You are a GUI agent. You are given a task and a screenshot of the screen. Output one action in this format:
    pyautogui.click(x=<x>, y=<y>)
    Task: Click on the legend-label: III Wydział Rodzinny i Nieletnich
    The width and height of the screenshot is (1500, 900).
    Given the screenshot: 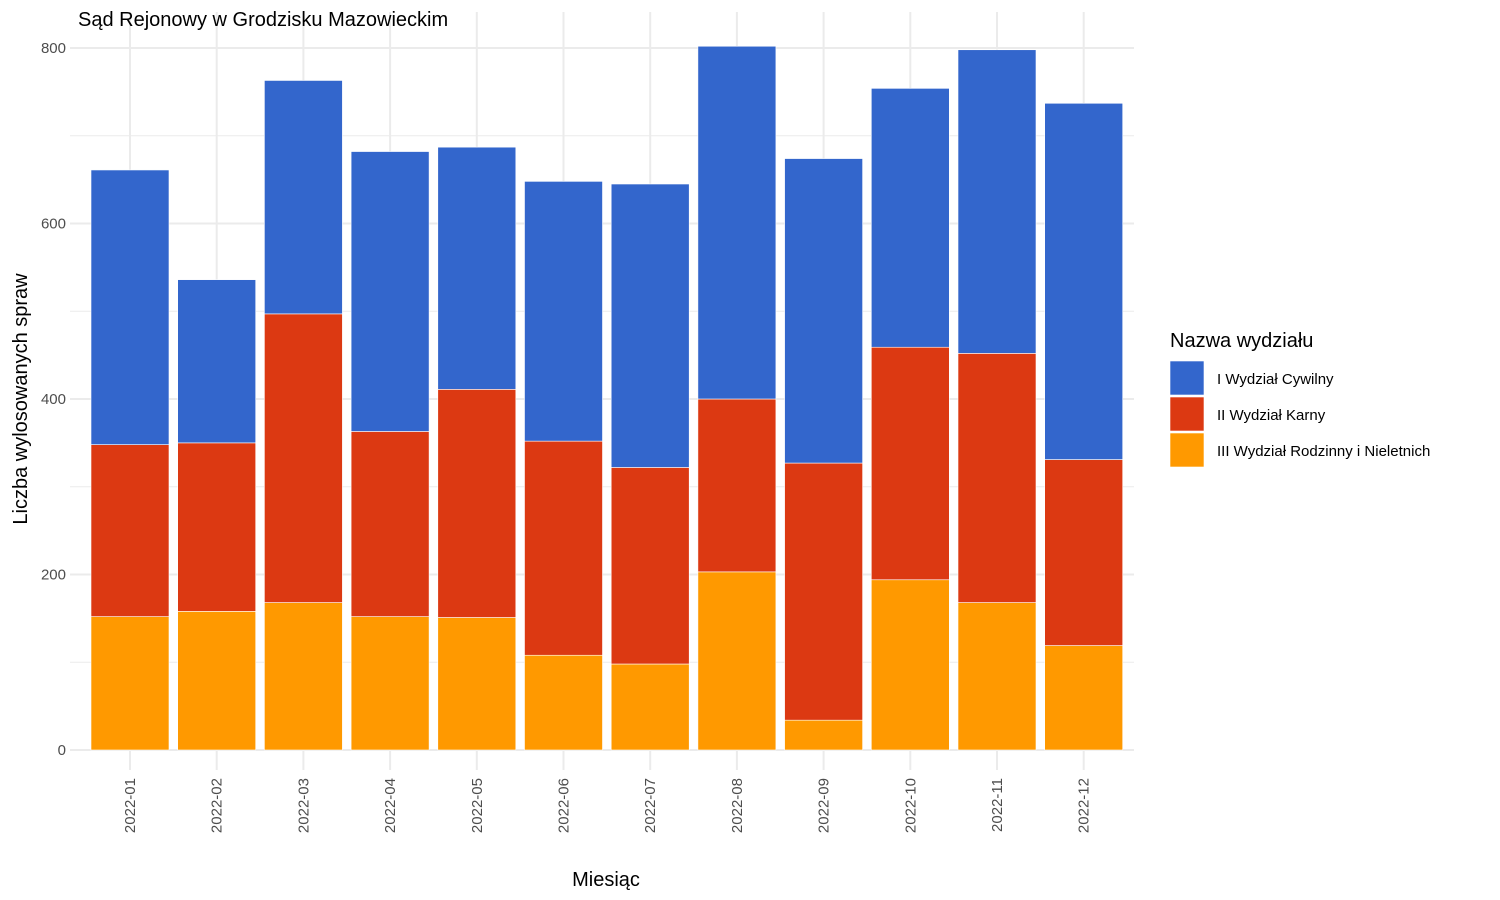 What is the action you would take?
    pyautogui.click(x=1323, y=451)
    